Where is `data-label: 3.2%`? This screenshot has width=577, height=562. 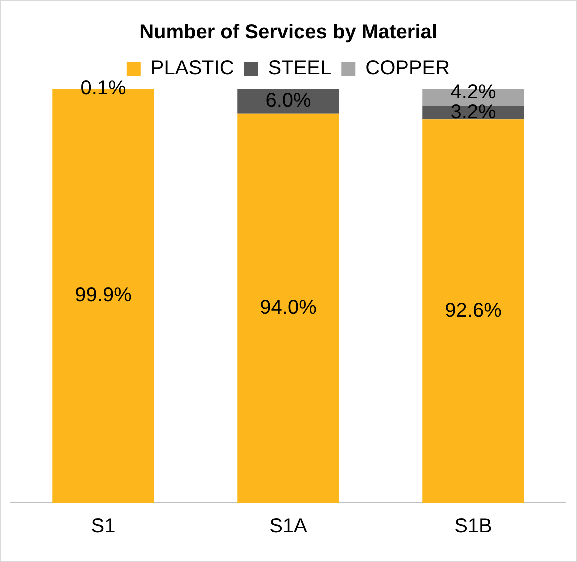 data-label: 3.2% is located at coordinates (473, 113).